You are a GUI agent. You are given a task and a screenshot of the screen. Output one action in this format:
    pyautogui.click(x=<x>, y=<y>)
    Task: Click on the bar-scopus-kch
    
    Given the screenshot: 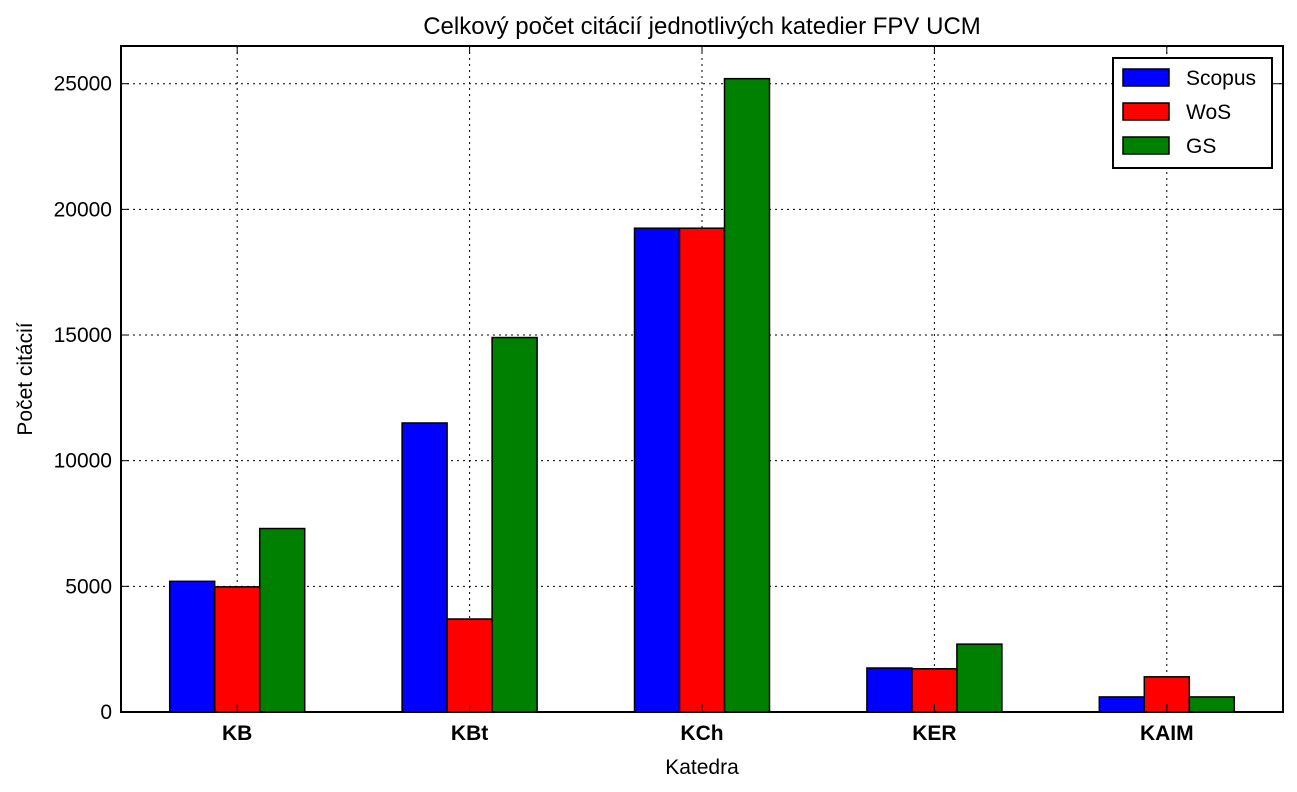 What is the action you would take?
    pyautogui.click(x=657, y=470)
    